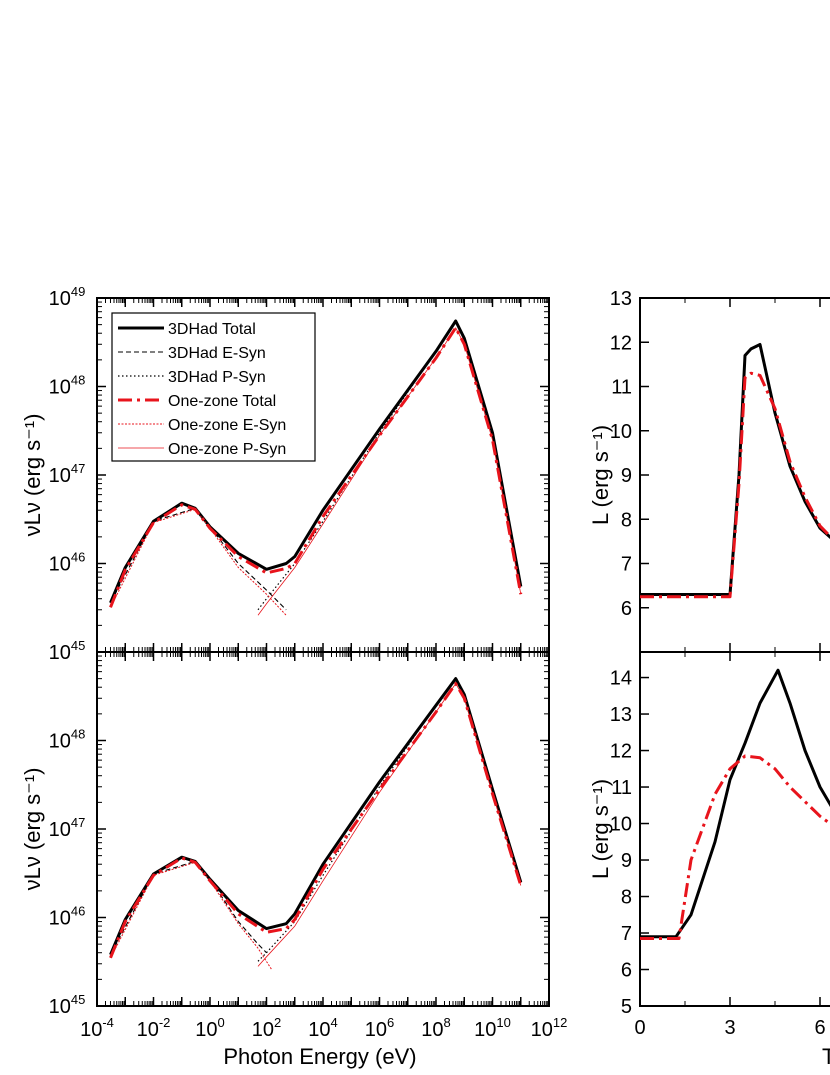  I want to click on legend-label-3dhad-total: 3DHad Total, so click(212, 329).